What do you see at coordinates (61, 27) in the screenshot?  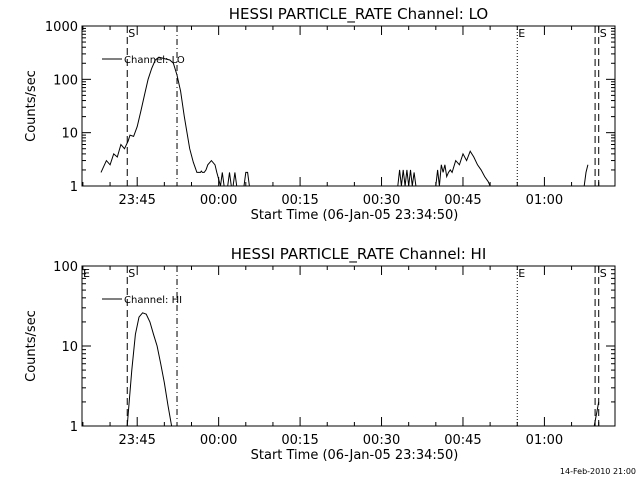 I see `y-tick-label: 1000` at bounding box center [61, 27].